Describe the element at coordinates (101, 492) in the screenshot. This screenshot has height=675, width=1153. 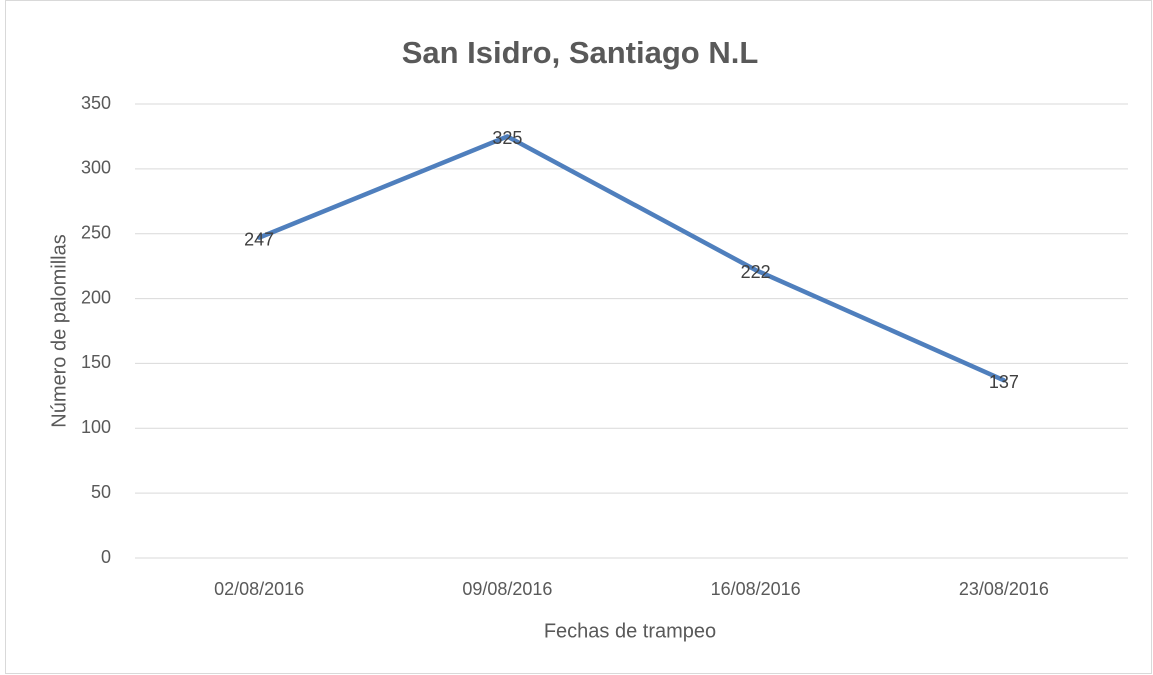
I see `y-tick-label: 50` at that location.